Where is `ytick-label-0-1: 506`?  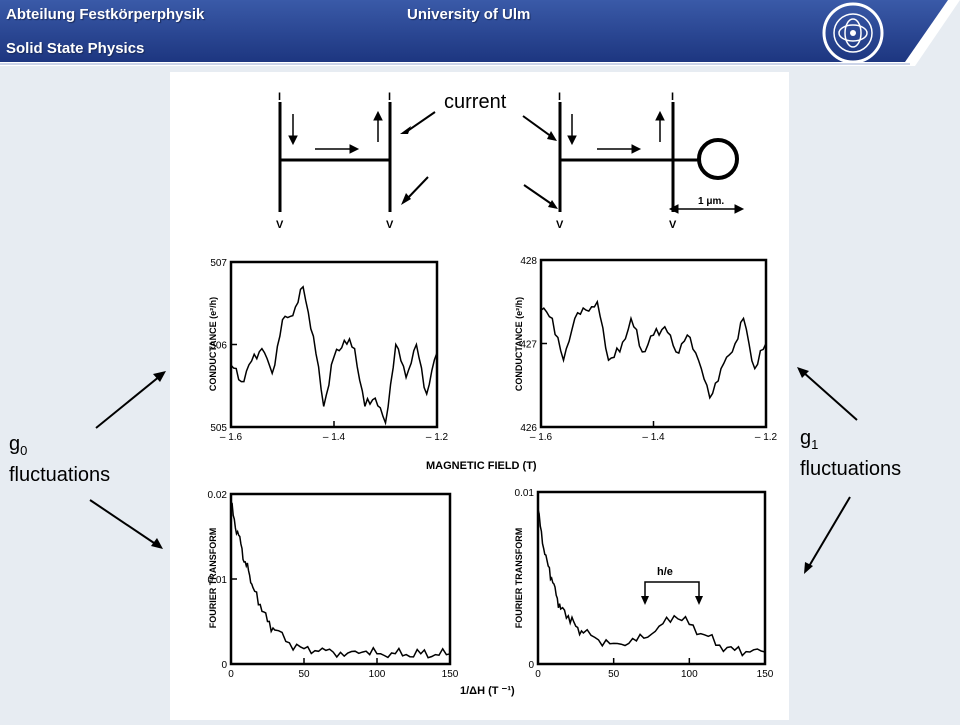 ytick-label-0-1: 506 is located at coordinates (218, 346).